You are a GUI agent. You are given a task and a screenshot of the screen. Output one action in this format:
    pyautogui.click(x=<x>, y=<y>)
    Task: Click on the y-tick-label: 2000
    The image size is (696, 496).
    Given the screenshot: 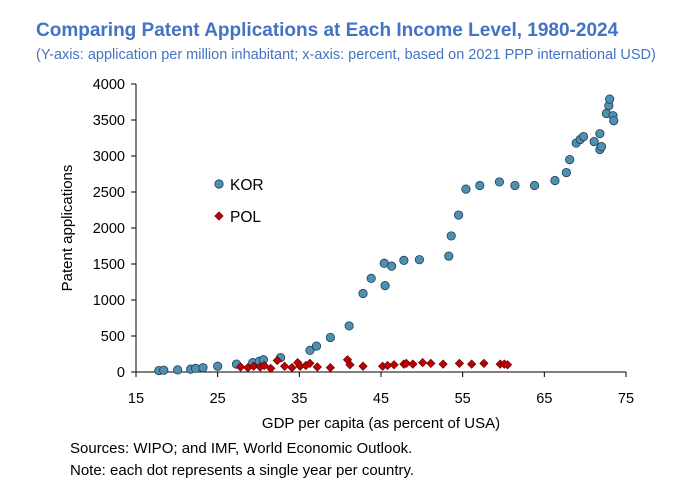 What is the action you would take?
    pyautogui.click(x=109, y=229)
    